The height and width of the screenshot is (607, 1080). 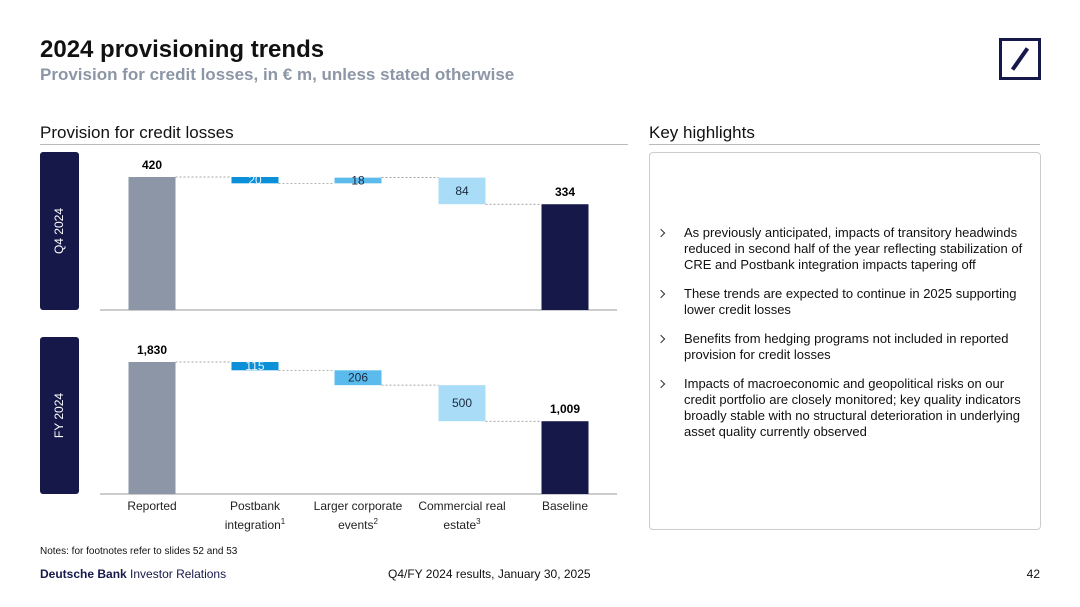 I want to click on value-label: 115, so click(x=254, y=366).